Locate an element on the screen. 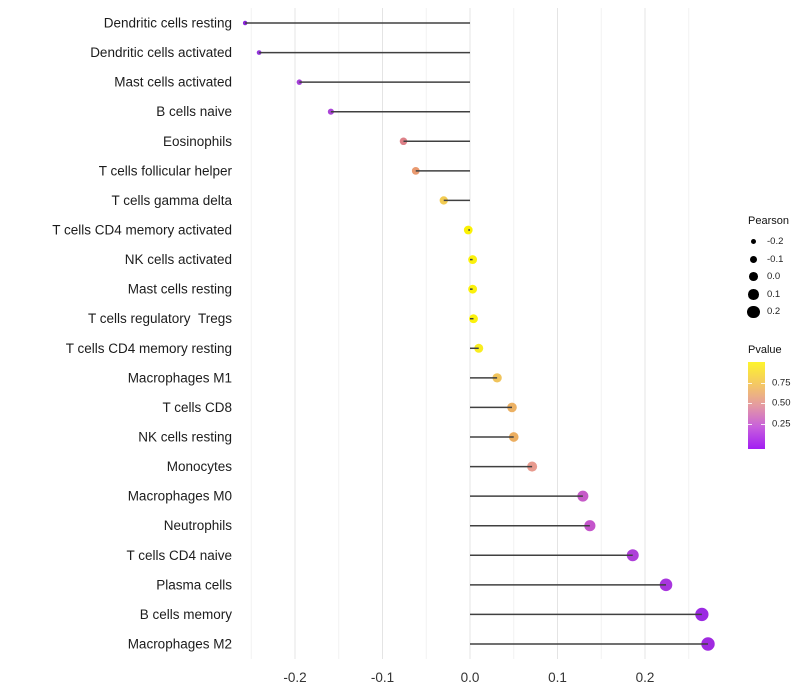  category-label: Monocytes is located at coordinates (200, 466).